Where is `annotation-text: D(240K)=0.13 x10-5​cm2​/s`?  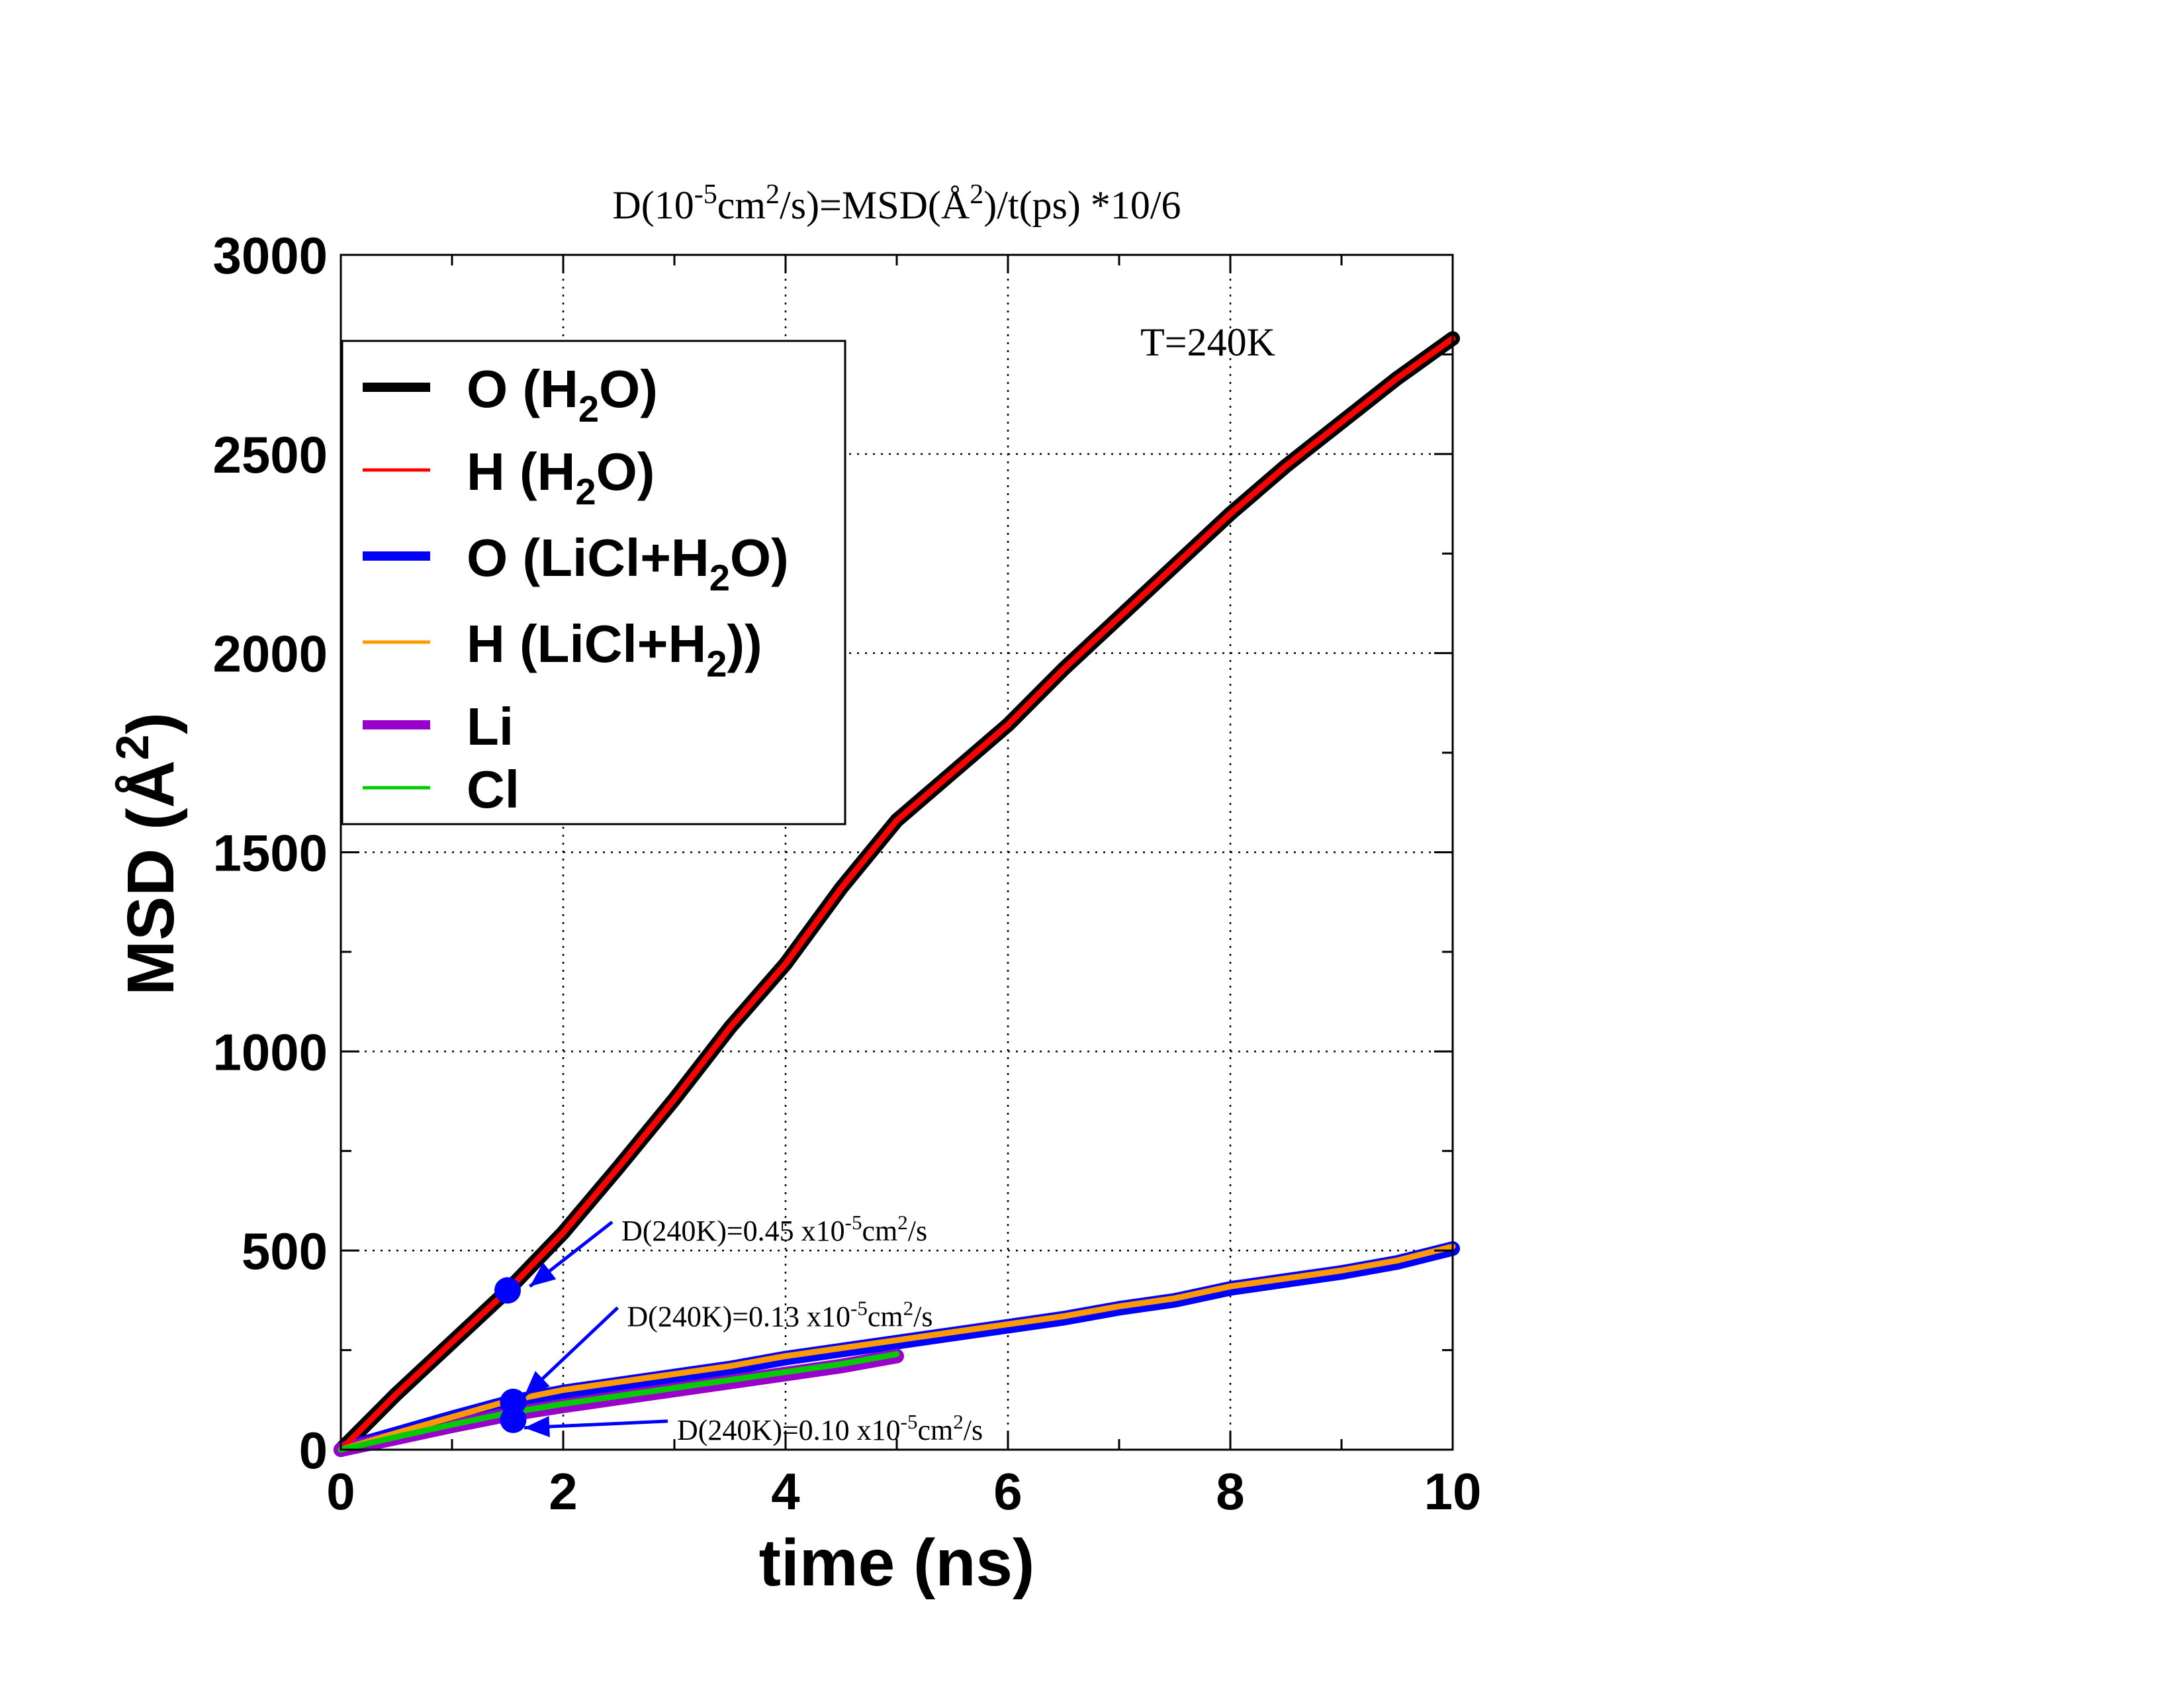
annotation-text: D(240K)=0.13 x10-5​cm2​/s is located at coordinates (780, 1314).